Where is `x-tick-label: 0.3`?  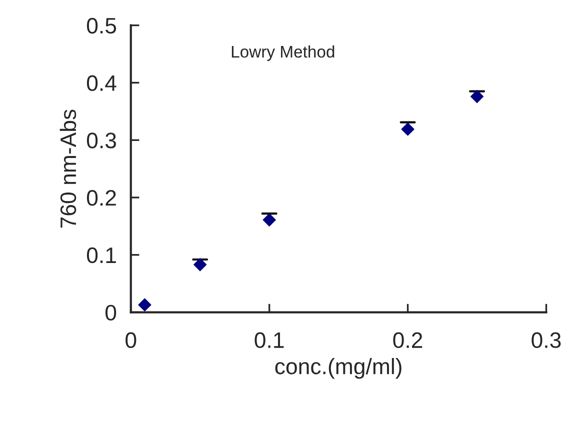
x-tick-label: 0.3 is located at coordinates (546, 340).